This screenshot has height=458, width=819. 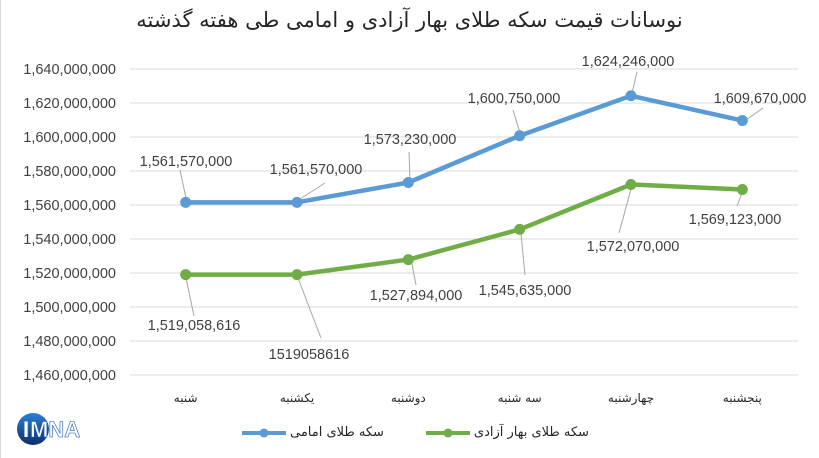 What do you see at coordinates (628, 62) in the screenshot?
I see `data-label: 1,624,246,000` at bounding box center [628, 62].